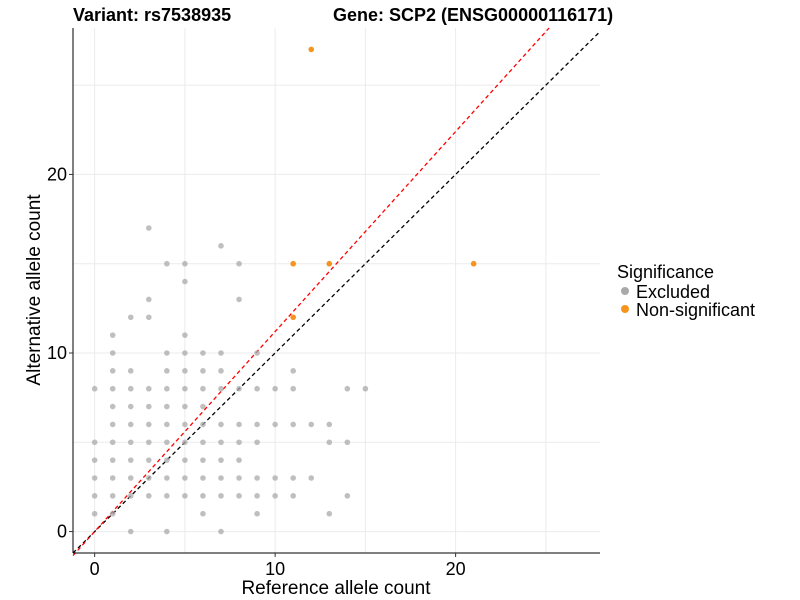 The height and width of the screenshot is (600, 800). What do you see at coordinates (473, 15) in the screenshot?
I see `chart-title-right: Gene: SCP2 (ENSG00000116171)` at bounding box center [473, 15].